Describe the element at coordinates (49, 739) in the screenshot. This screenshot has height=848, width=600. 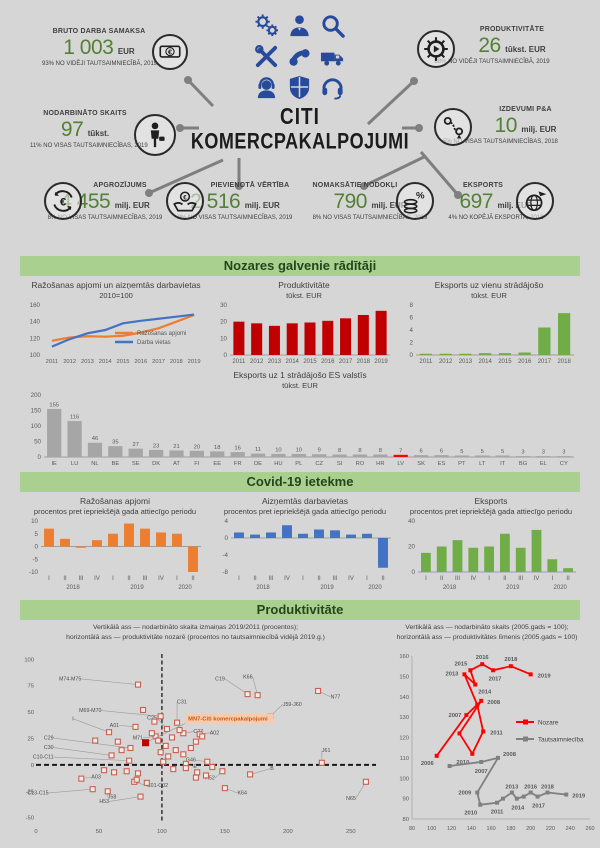
I see `svg-text: C29` at that location.